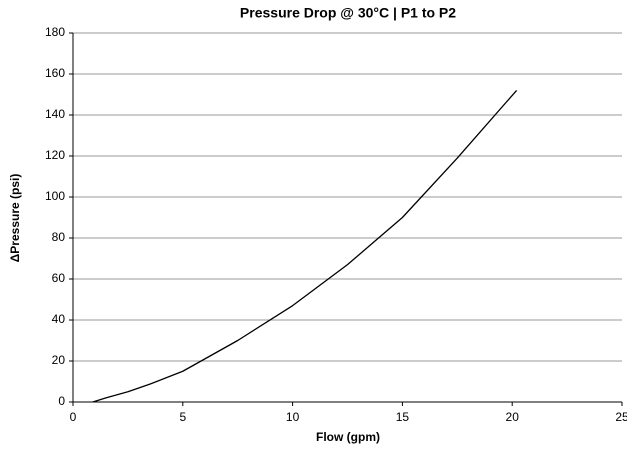 The height and width of the screenshot is (452, 627). Describe the element at coordinates (15, 218) in the screenshot. I see `y-axis-label: ΔPressure (psi)` at that location.